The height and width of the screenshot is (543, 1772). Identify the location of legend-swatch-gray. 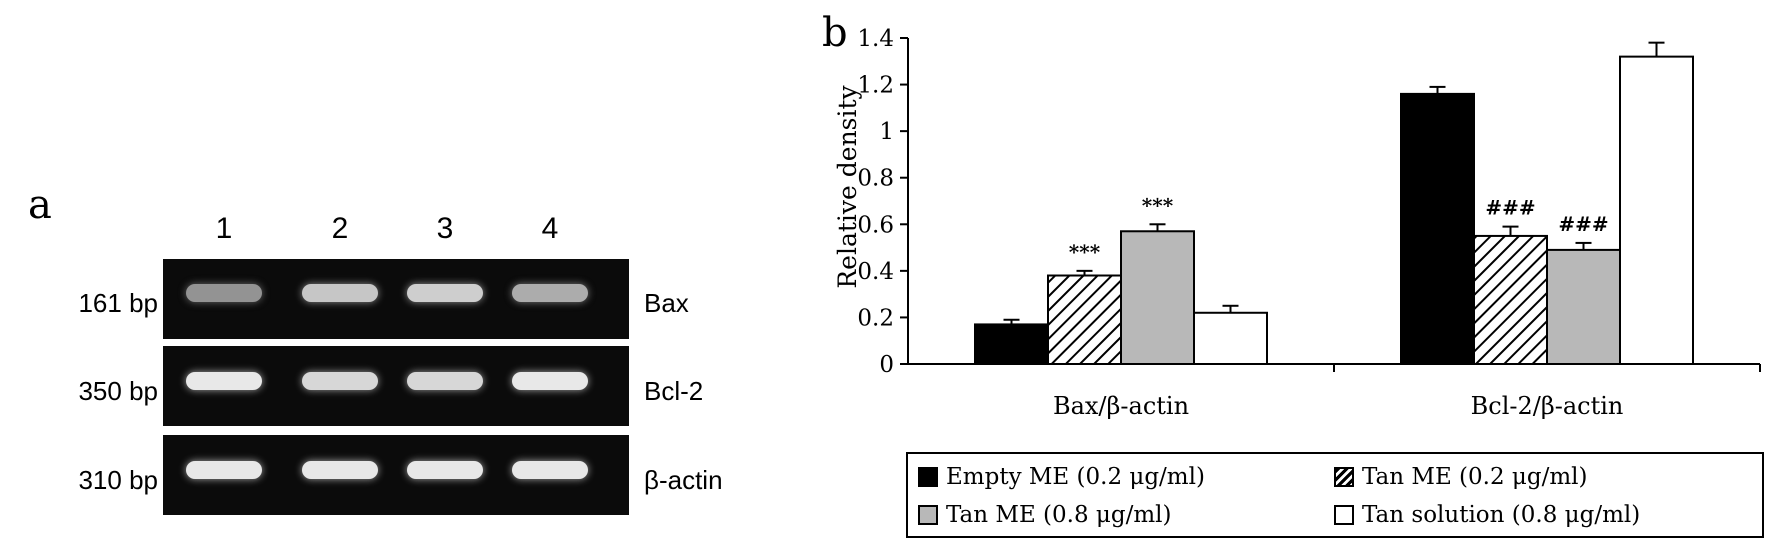
(928, 515).